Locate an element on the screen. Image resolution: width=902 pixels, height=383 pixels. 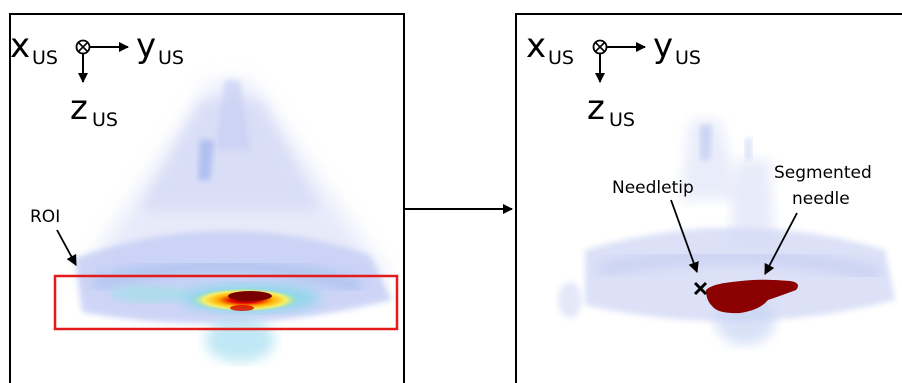
right-axis-y-label: y is located at coordinates (663, 46).